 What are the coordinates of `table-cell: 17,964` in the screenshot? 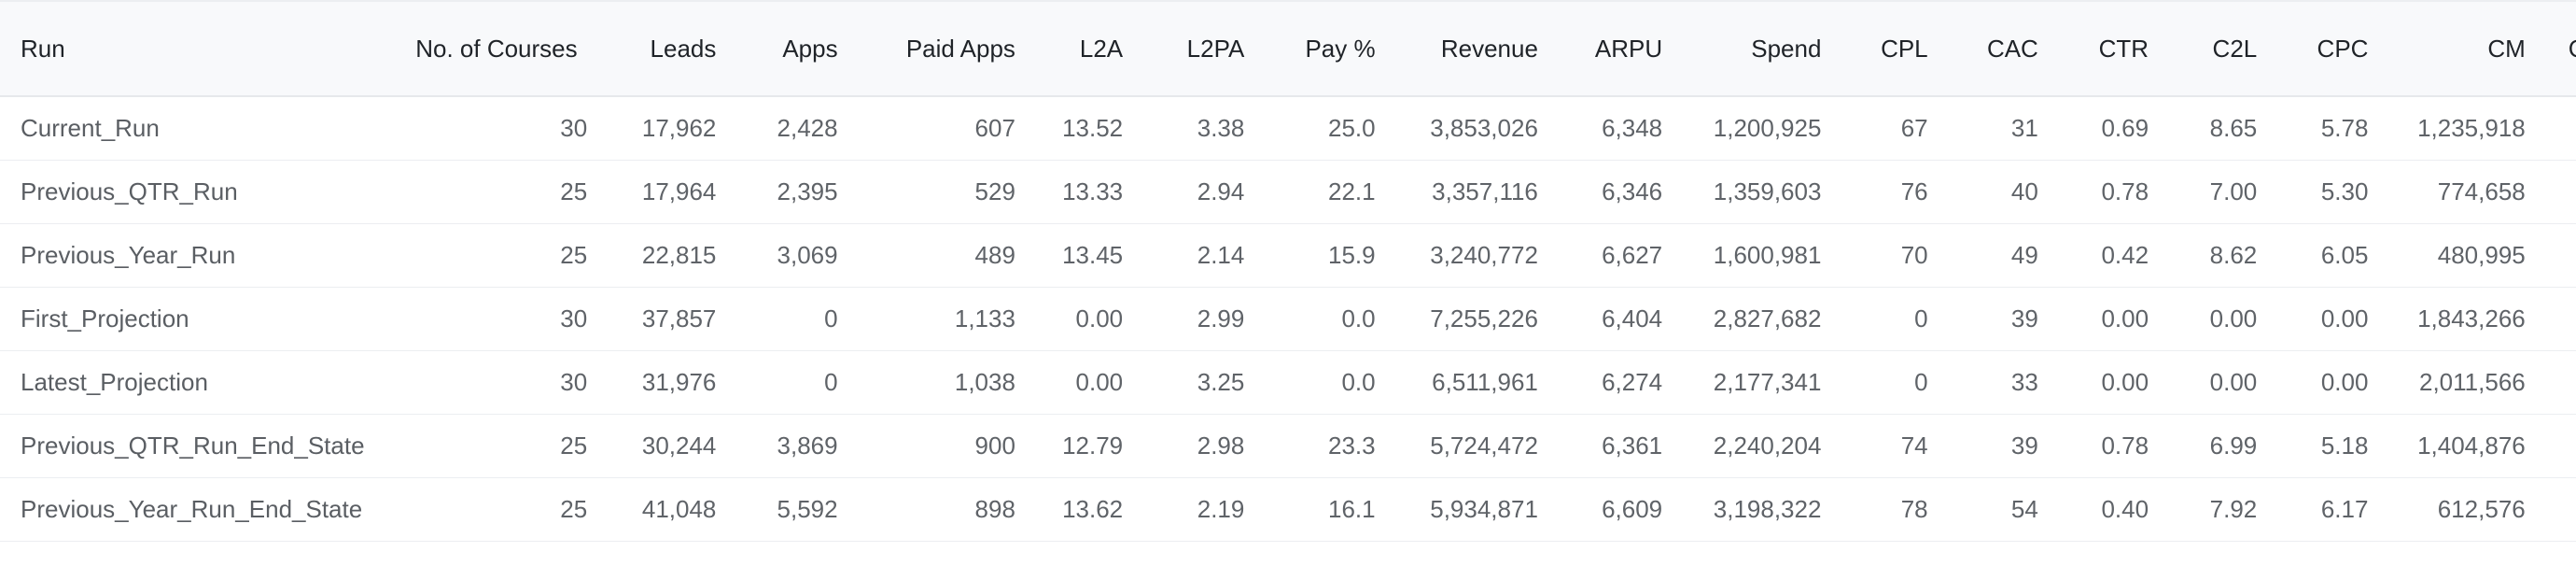 It's located at (674, 192).